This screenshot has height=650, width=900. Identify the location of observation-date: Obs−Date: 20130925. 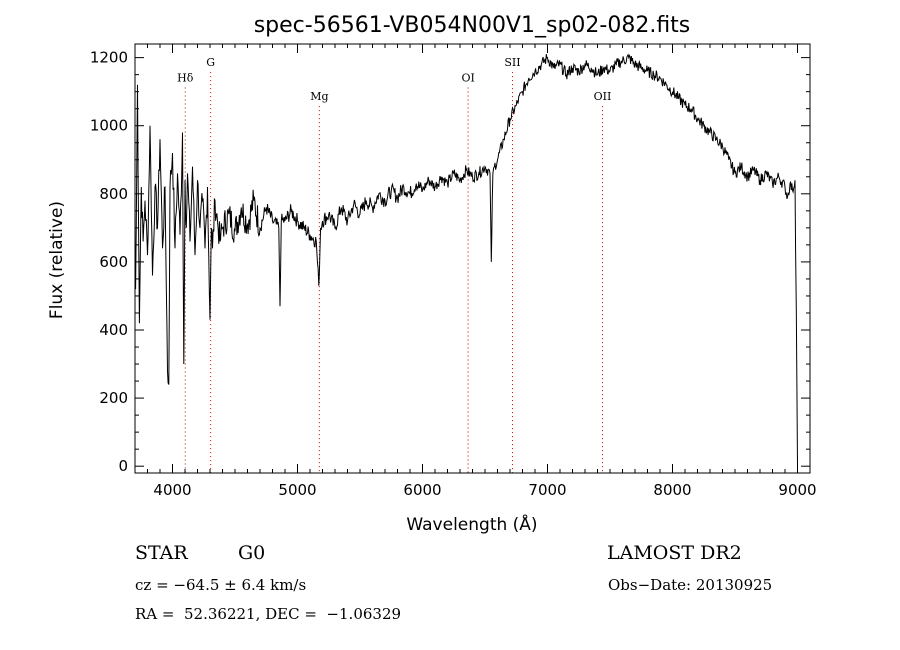
(690, 585).